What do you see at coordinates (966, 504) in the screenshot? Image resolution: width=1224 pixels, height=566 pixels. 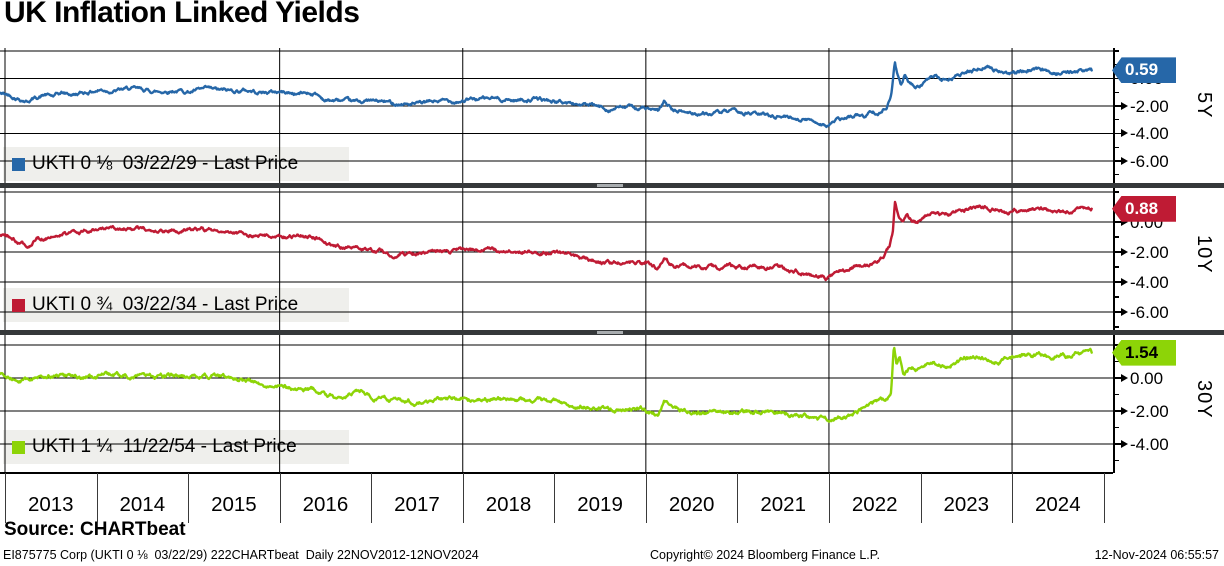 I see `x-axis-year-label: 2023` at bounding box center [966, 504].